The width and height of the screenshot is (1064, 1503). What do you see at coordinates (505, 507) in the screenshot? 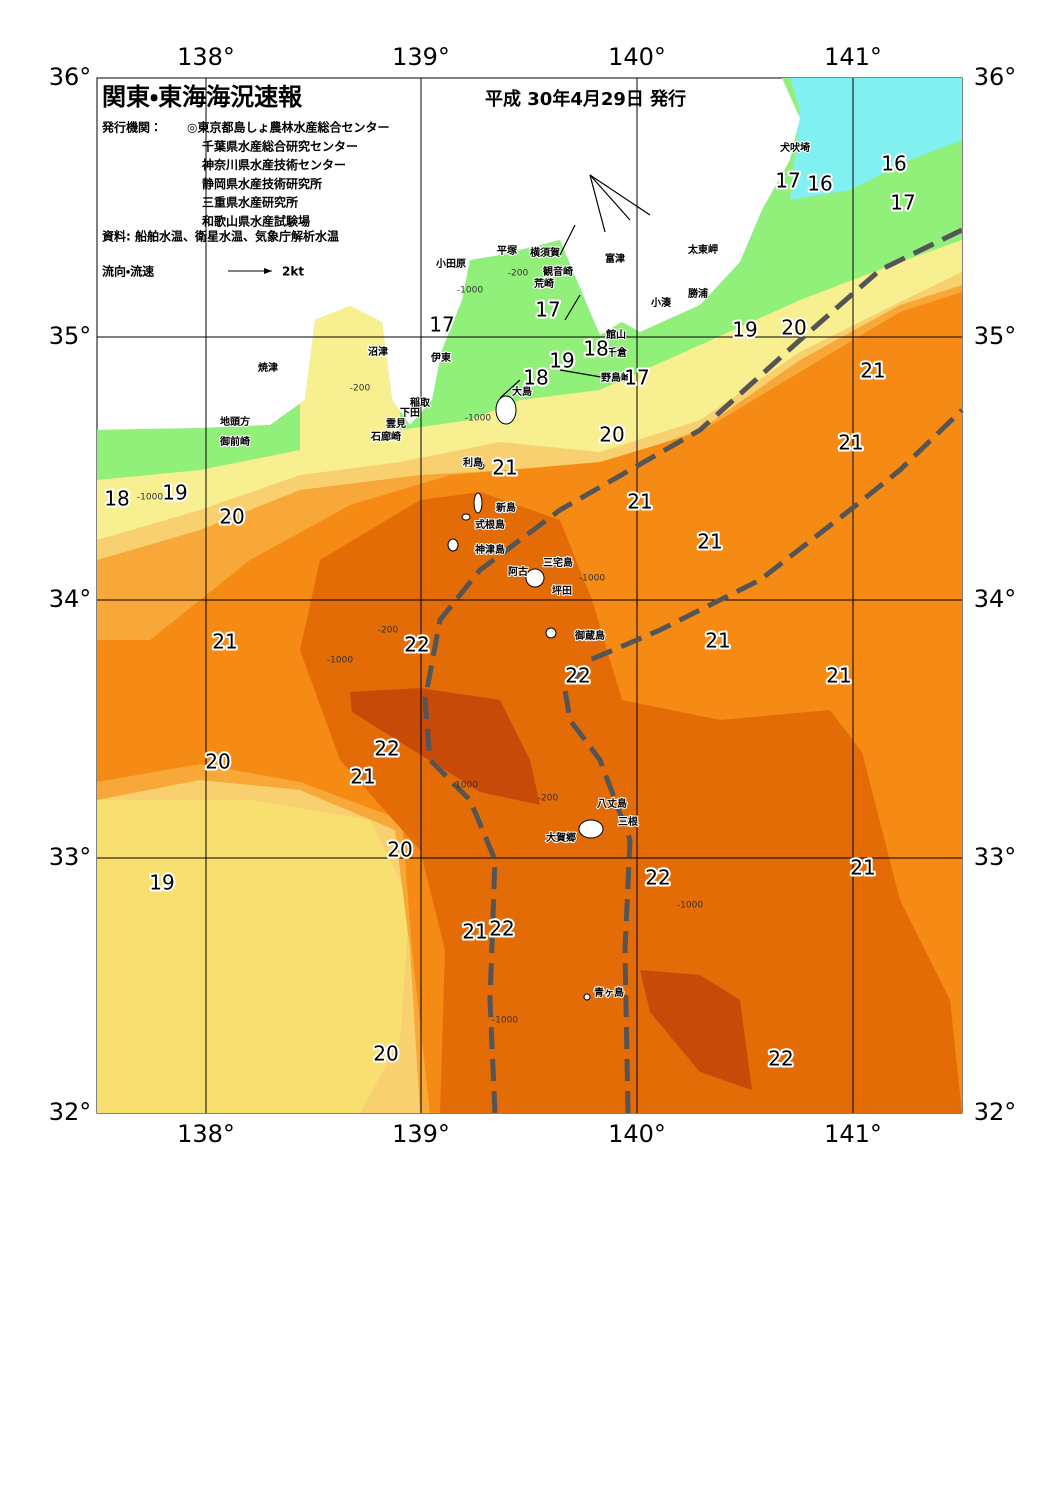
I see `place-label: 新島` at bounding box center [505, 507].